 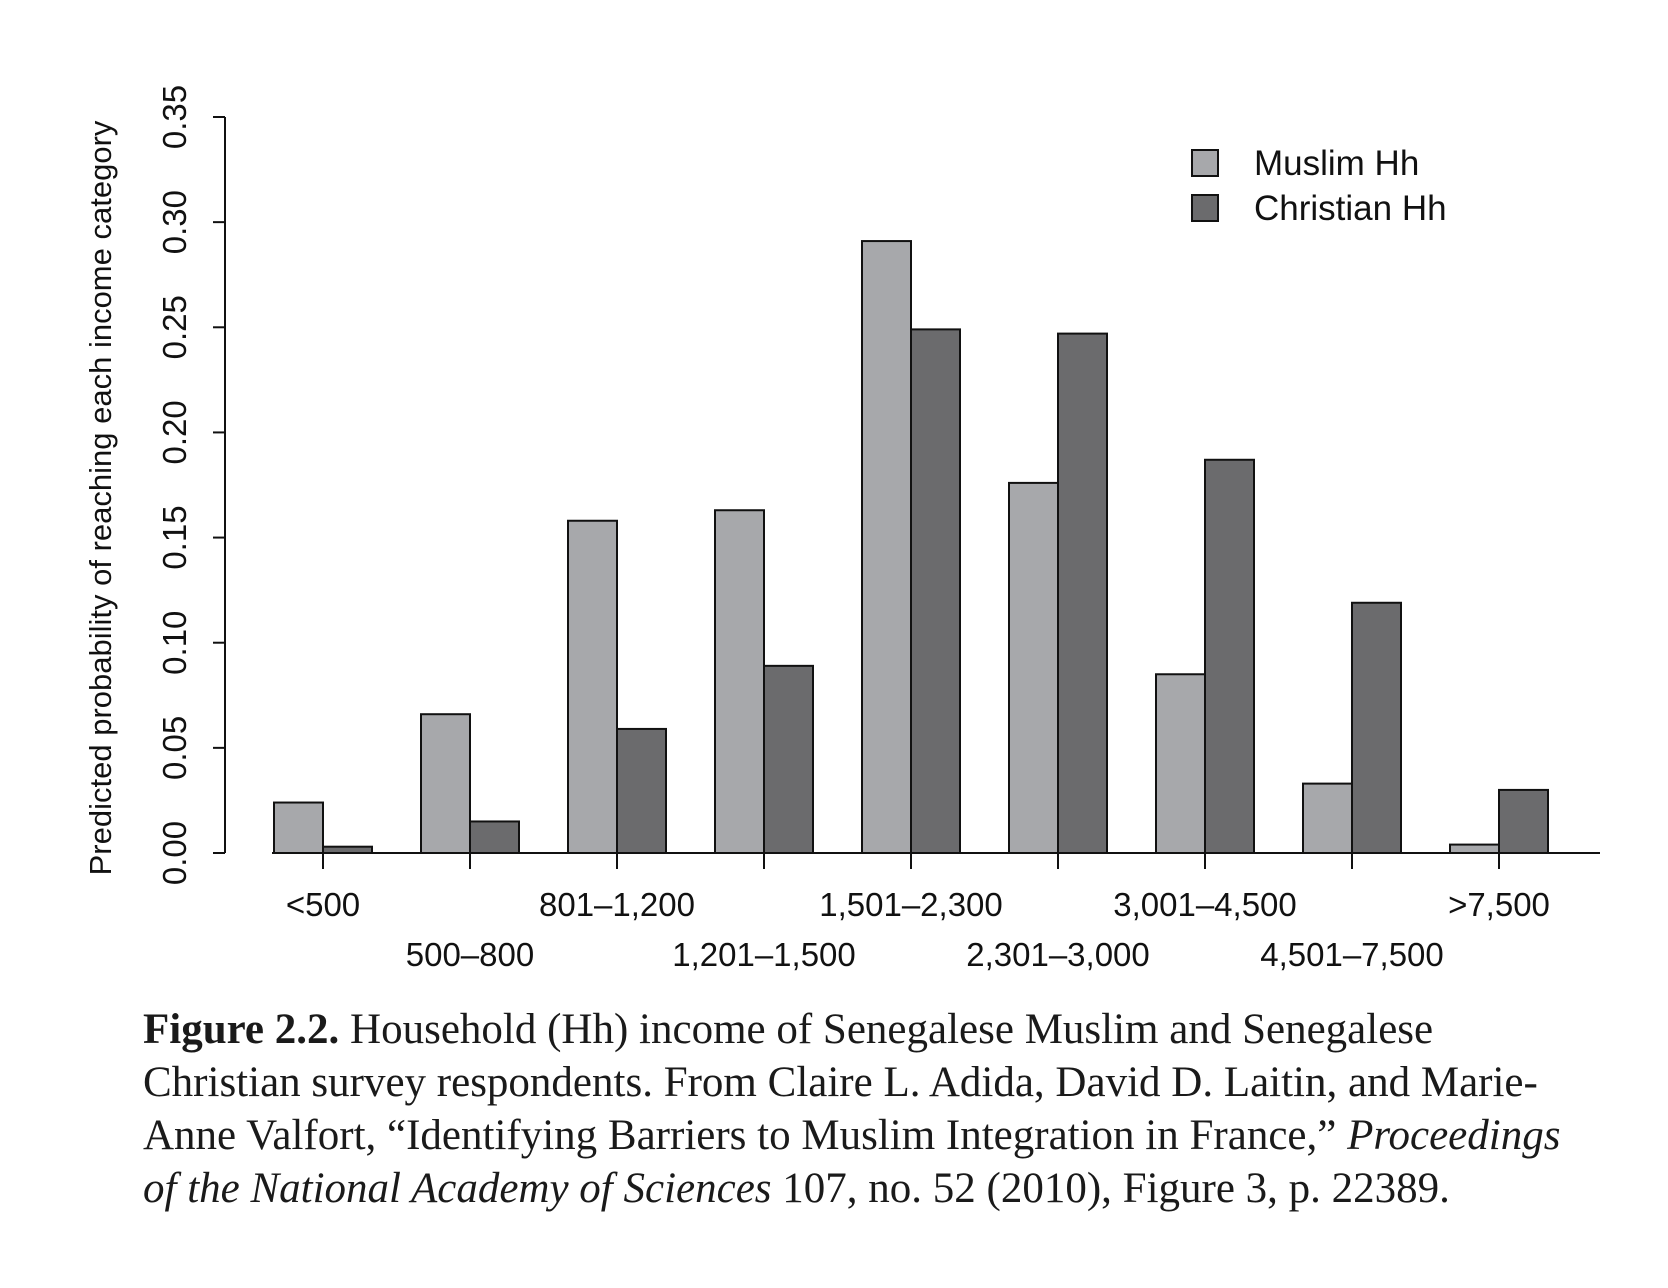 What do you see at coordinates (1058, 954) in the screenshot?
I see `x-tick-label: 2,301–3,000` at bounding box center [1058, 954].